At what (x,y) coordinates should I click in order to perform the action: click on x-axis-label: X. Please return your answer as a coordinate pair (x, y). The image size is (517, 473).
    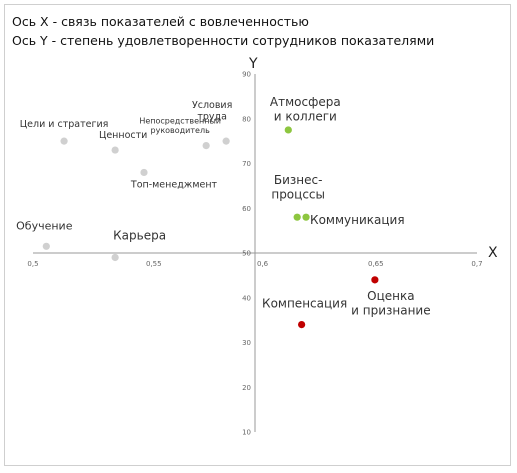
    Looking at the image, I should click on (493, 253).